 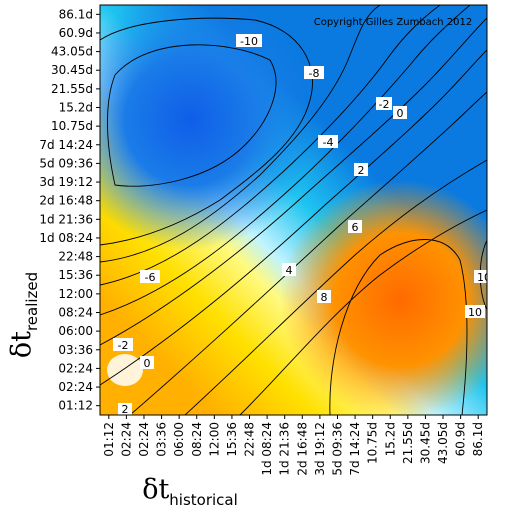 What do you see at coordinates (355, 449) in the screenshot?
I see `x-tick-label: 7d 14:24` at bounding box center [355, 449].